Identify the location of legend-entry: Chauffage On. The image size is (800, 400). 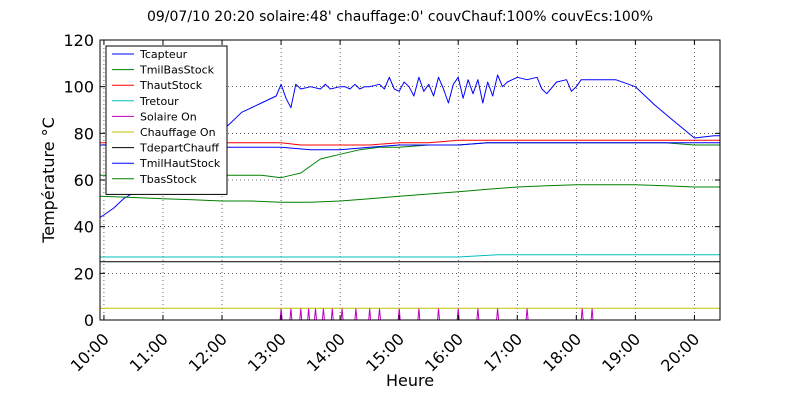
(178, 132).